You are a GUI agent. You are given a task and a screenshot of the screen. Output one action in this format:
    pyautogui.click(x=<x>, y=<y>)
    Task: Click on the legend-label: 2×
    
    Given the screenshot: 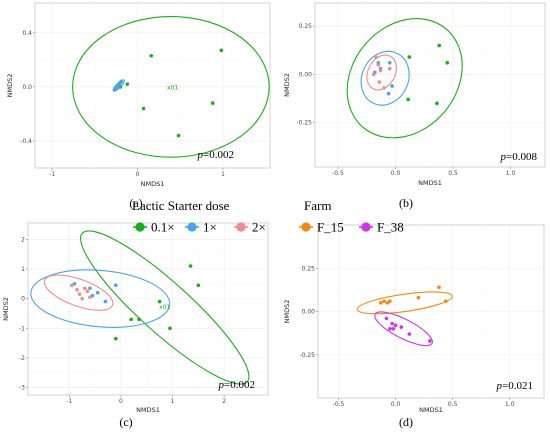 What is the action you would take?
    pyautogui.click(x=259, y=227)
    